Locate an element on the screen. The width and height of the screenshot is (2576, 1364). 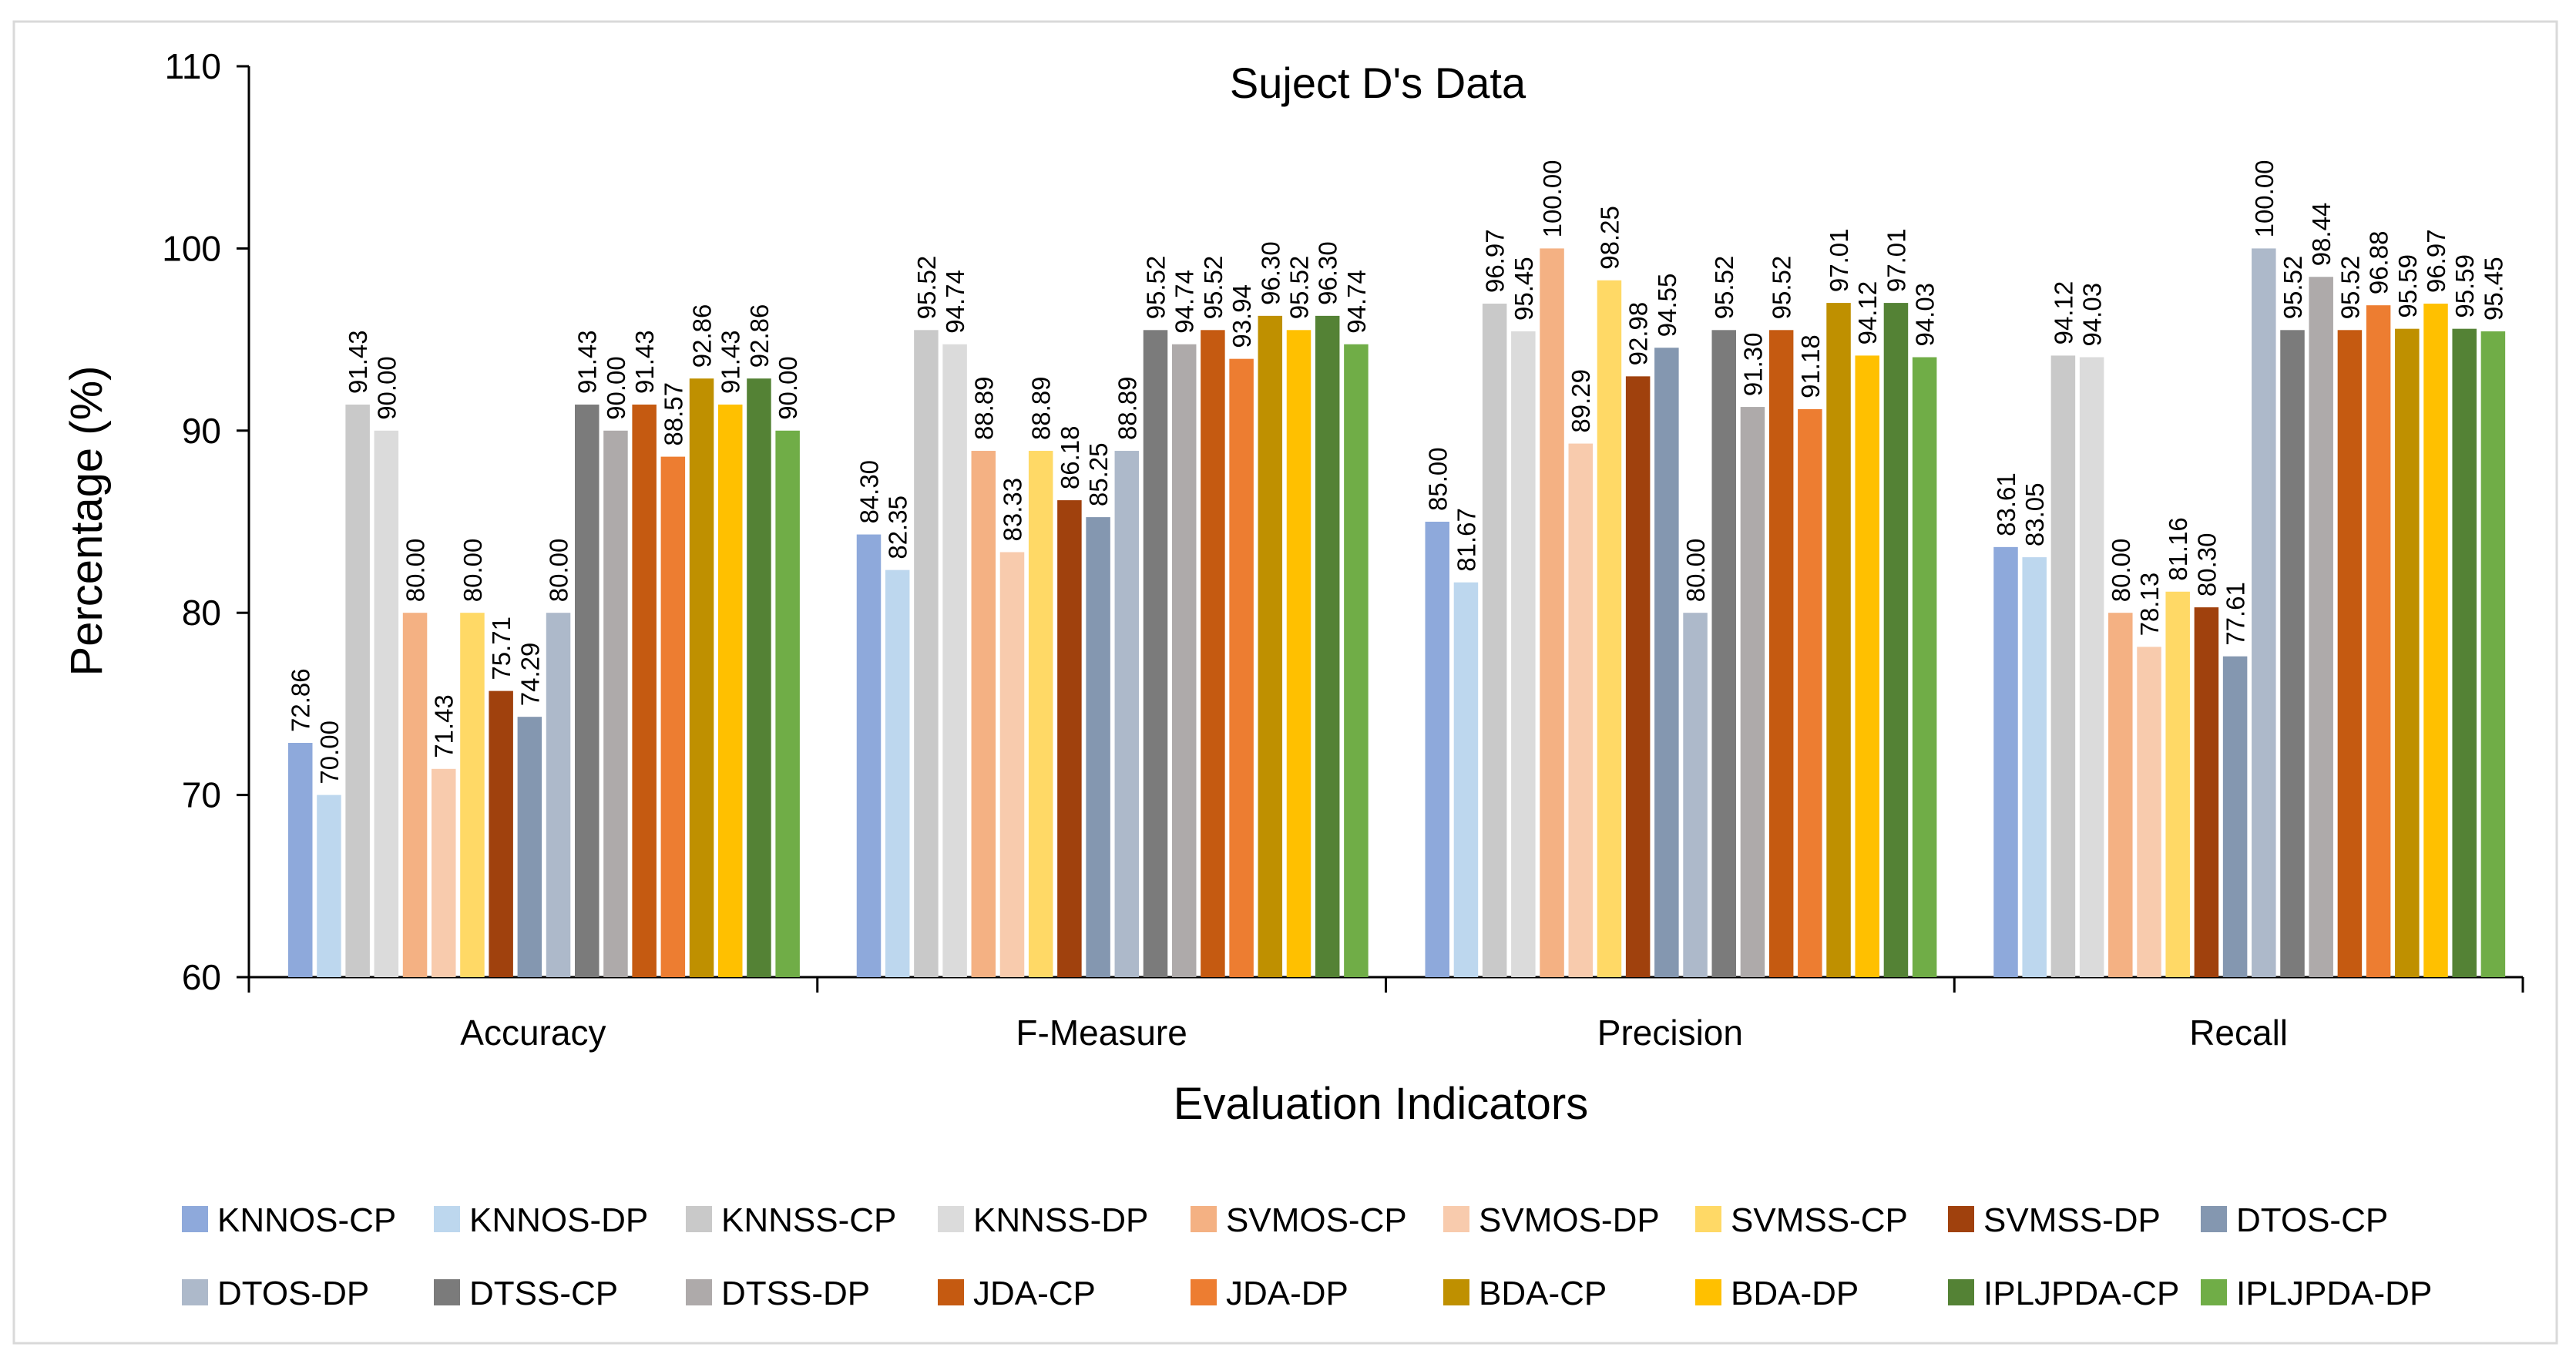
legend-item: KNNSS-DP is located at coordinates (1043, 1220).